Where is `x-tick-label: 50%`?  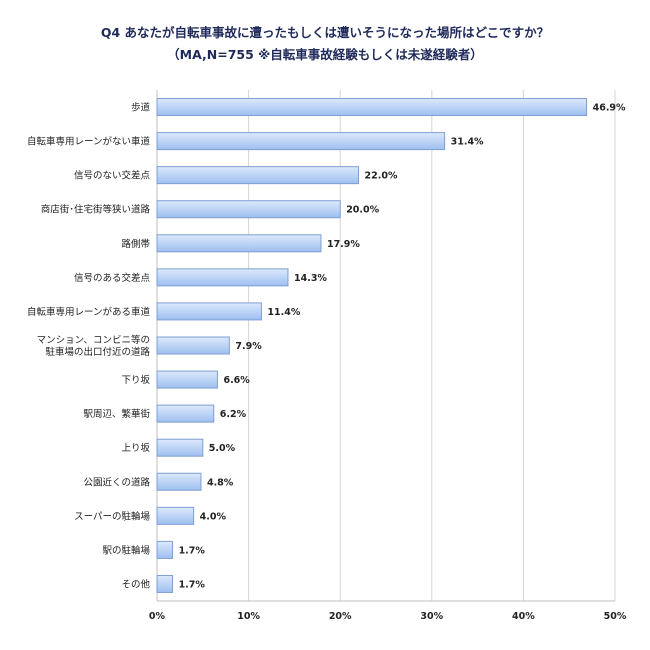 x-tick-label: 50% is located at coordinates (615, 616).